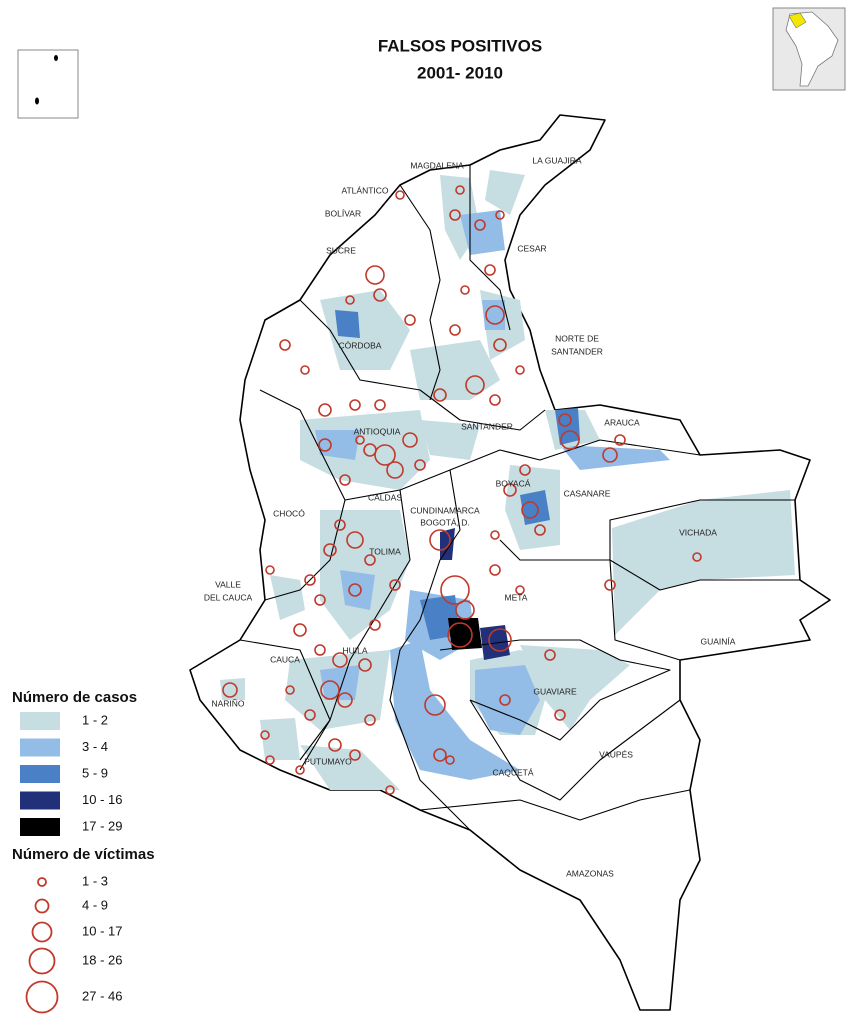 The height and width of the screenshot is (1029, 856). I want to click on colombia-locator, so click(797, 20).